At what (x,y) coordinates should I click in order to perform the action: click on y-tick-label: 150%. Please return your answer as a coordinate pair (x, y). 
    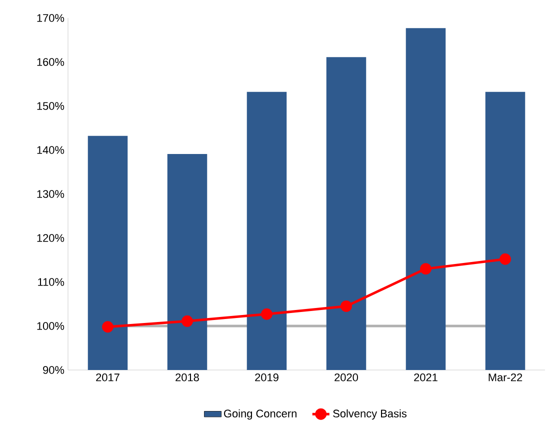
    Looking at the image, I should click on (50, 106).